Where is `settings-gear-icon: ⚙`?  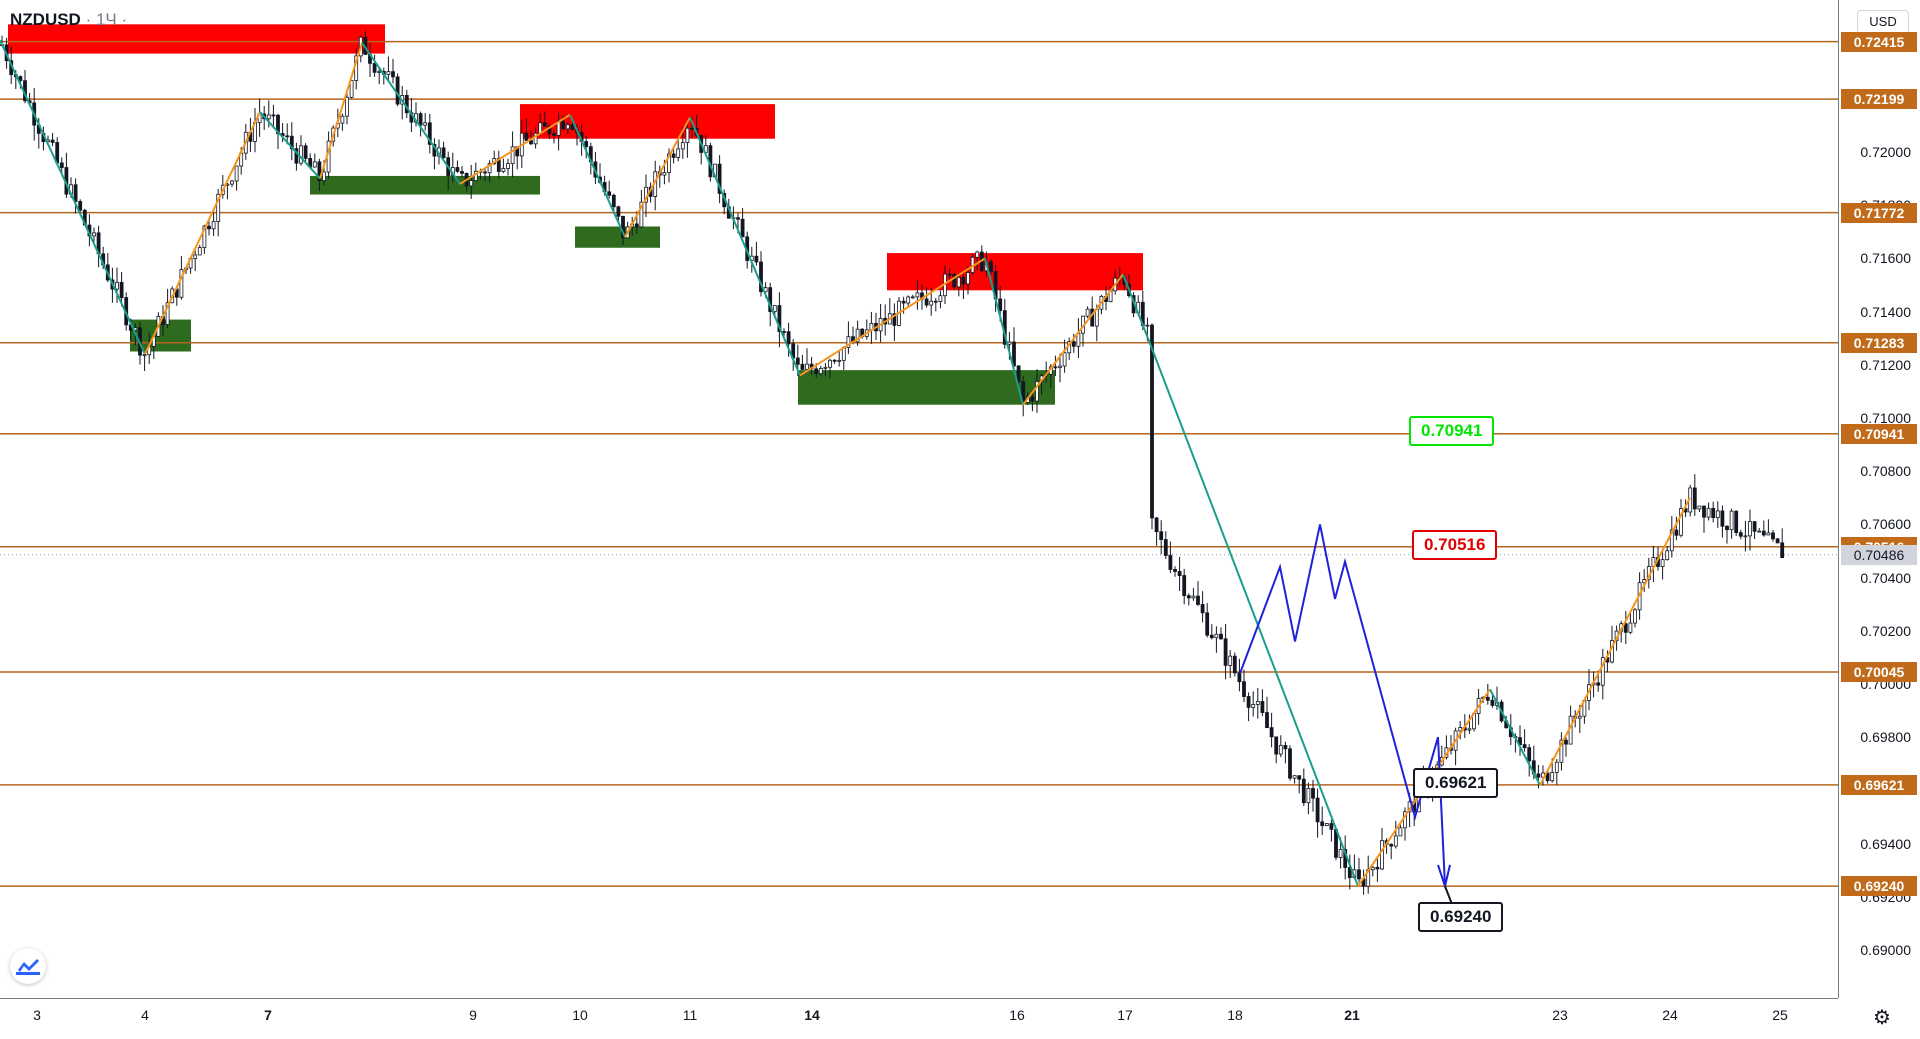 settings-gear-icon: ⚙ is located at coordinates (1882, 1018).